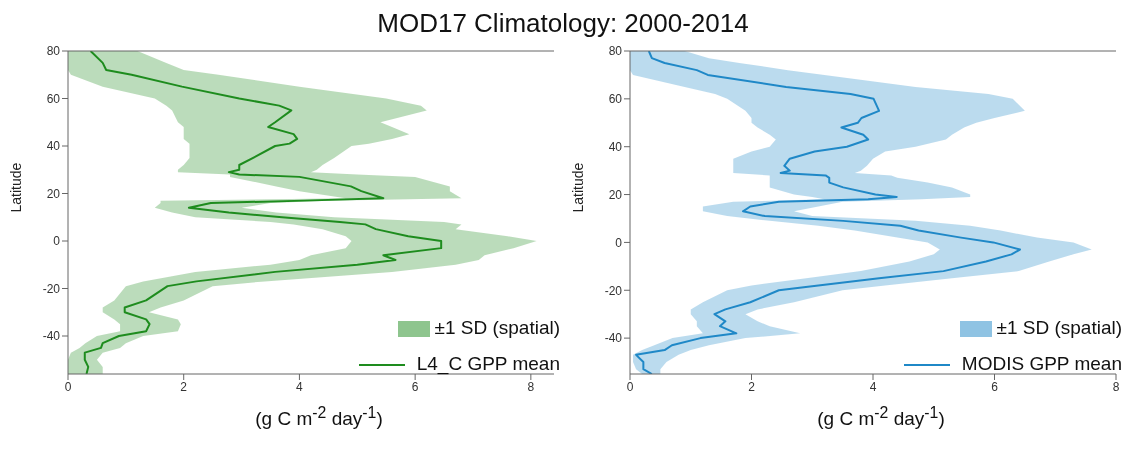 The width and height of the screenshot is (1124, 471). What do you see at coordinates (1041, 364) in the screenshot?
I see `legend-label: MODIS GPP mean` at bounding box center [1041, 364].